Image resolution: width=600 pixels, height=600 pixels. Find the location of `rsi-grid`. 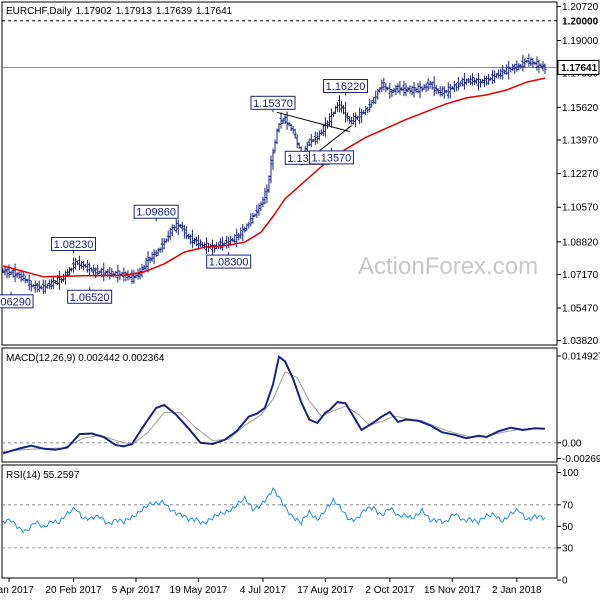

rsi-grid is located at coordinates (279, 526).